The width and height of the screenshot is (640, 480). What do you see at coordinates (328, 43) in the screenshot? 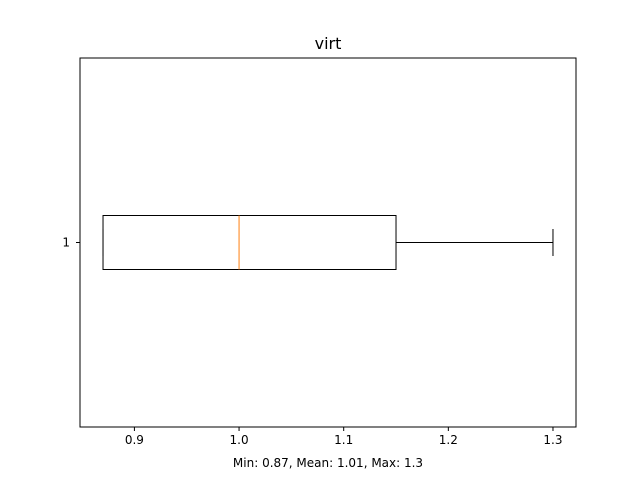
I see `chart-title: virt` at bounding box center [328, 43].